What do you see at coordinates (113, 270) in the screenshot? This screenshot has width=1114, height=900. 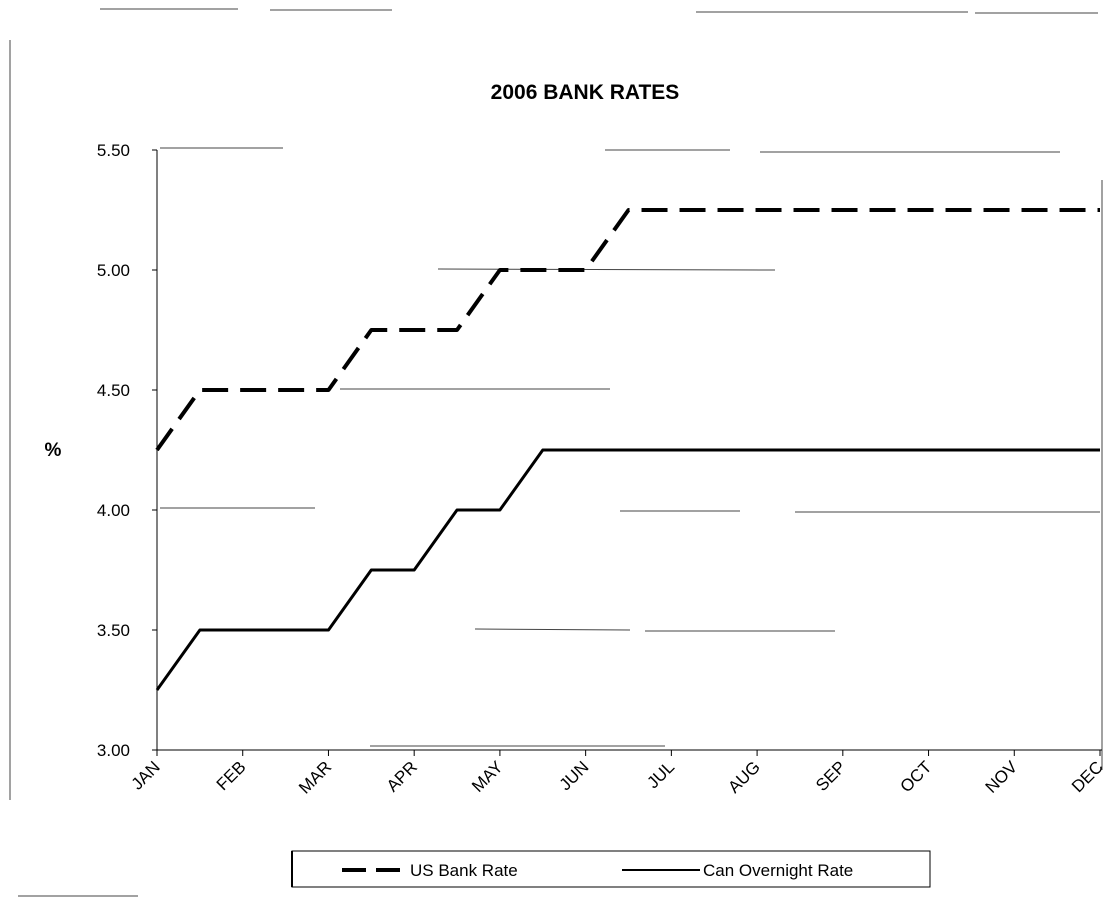 I see `y-tick-label: 5.00` at bounding box center [113, 270].